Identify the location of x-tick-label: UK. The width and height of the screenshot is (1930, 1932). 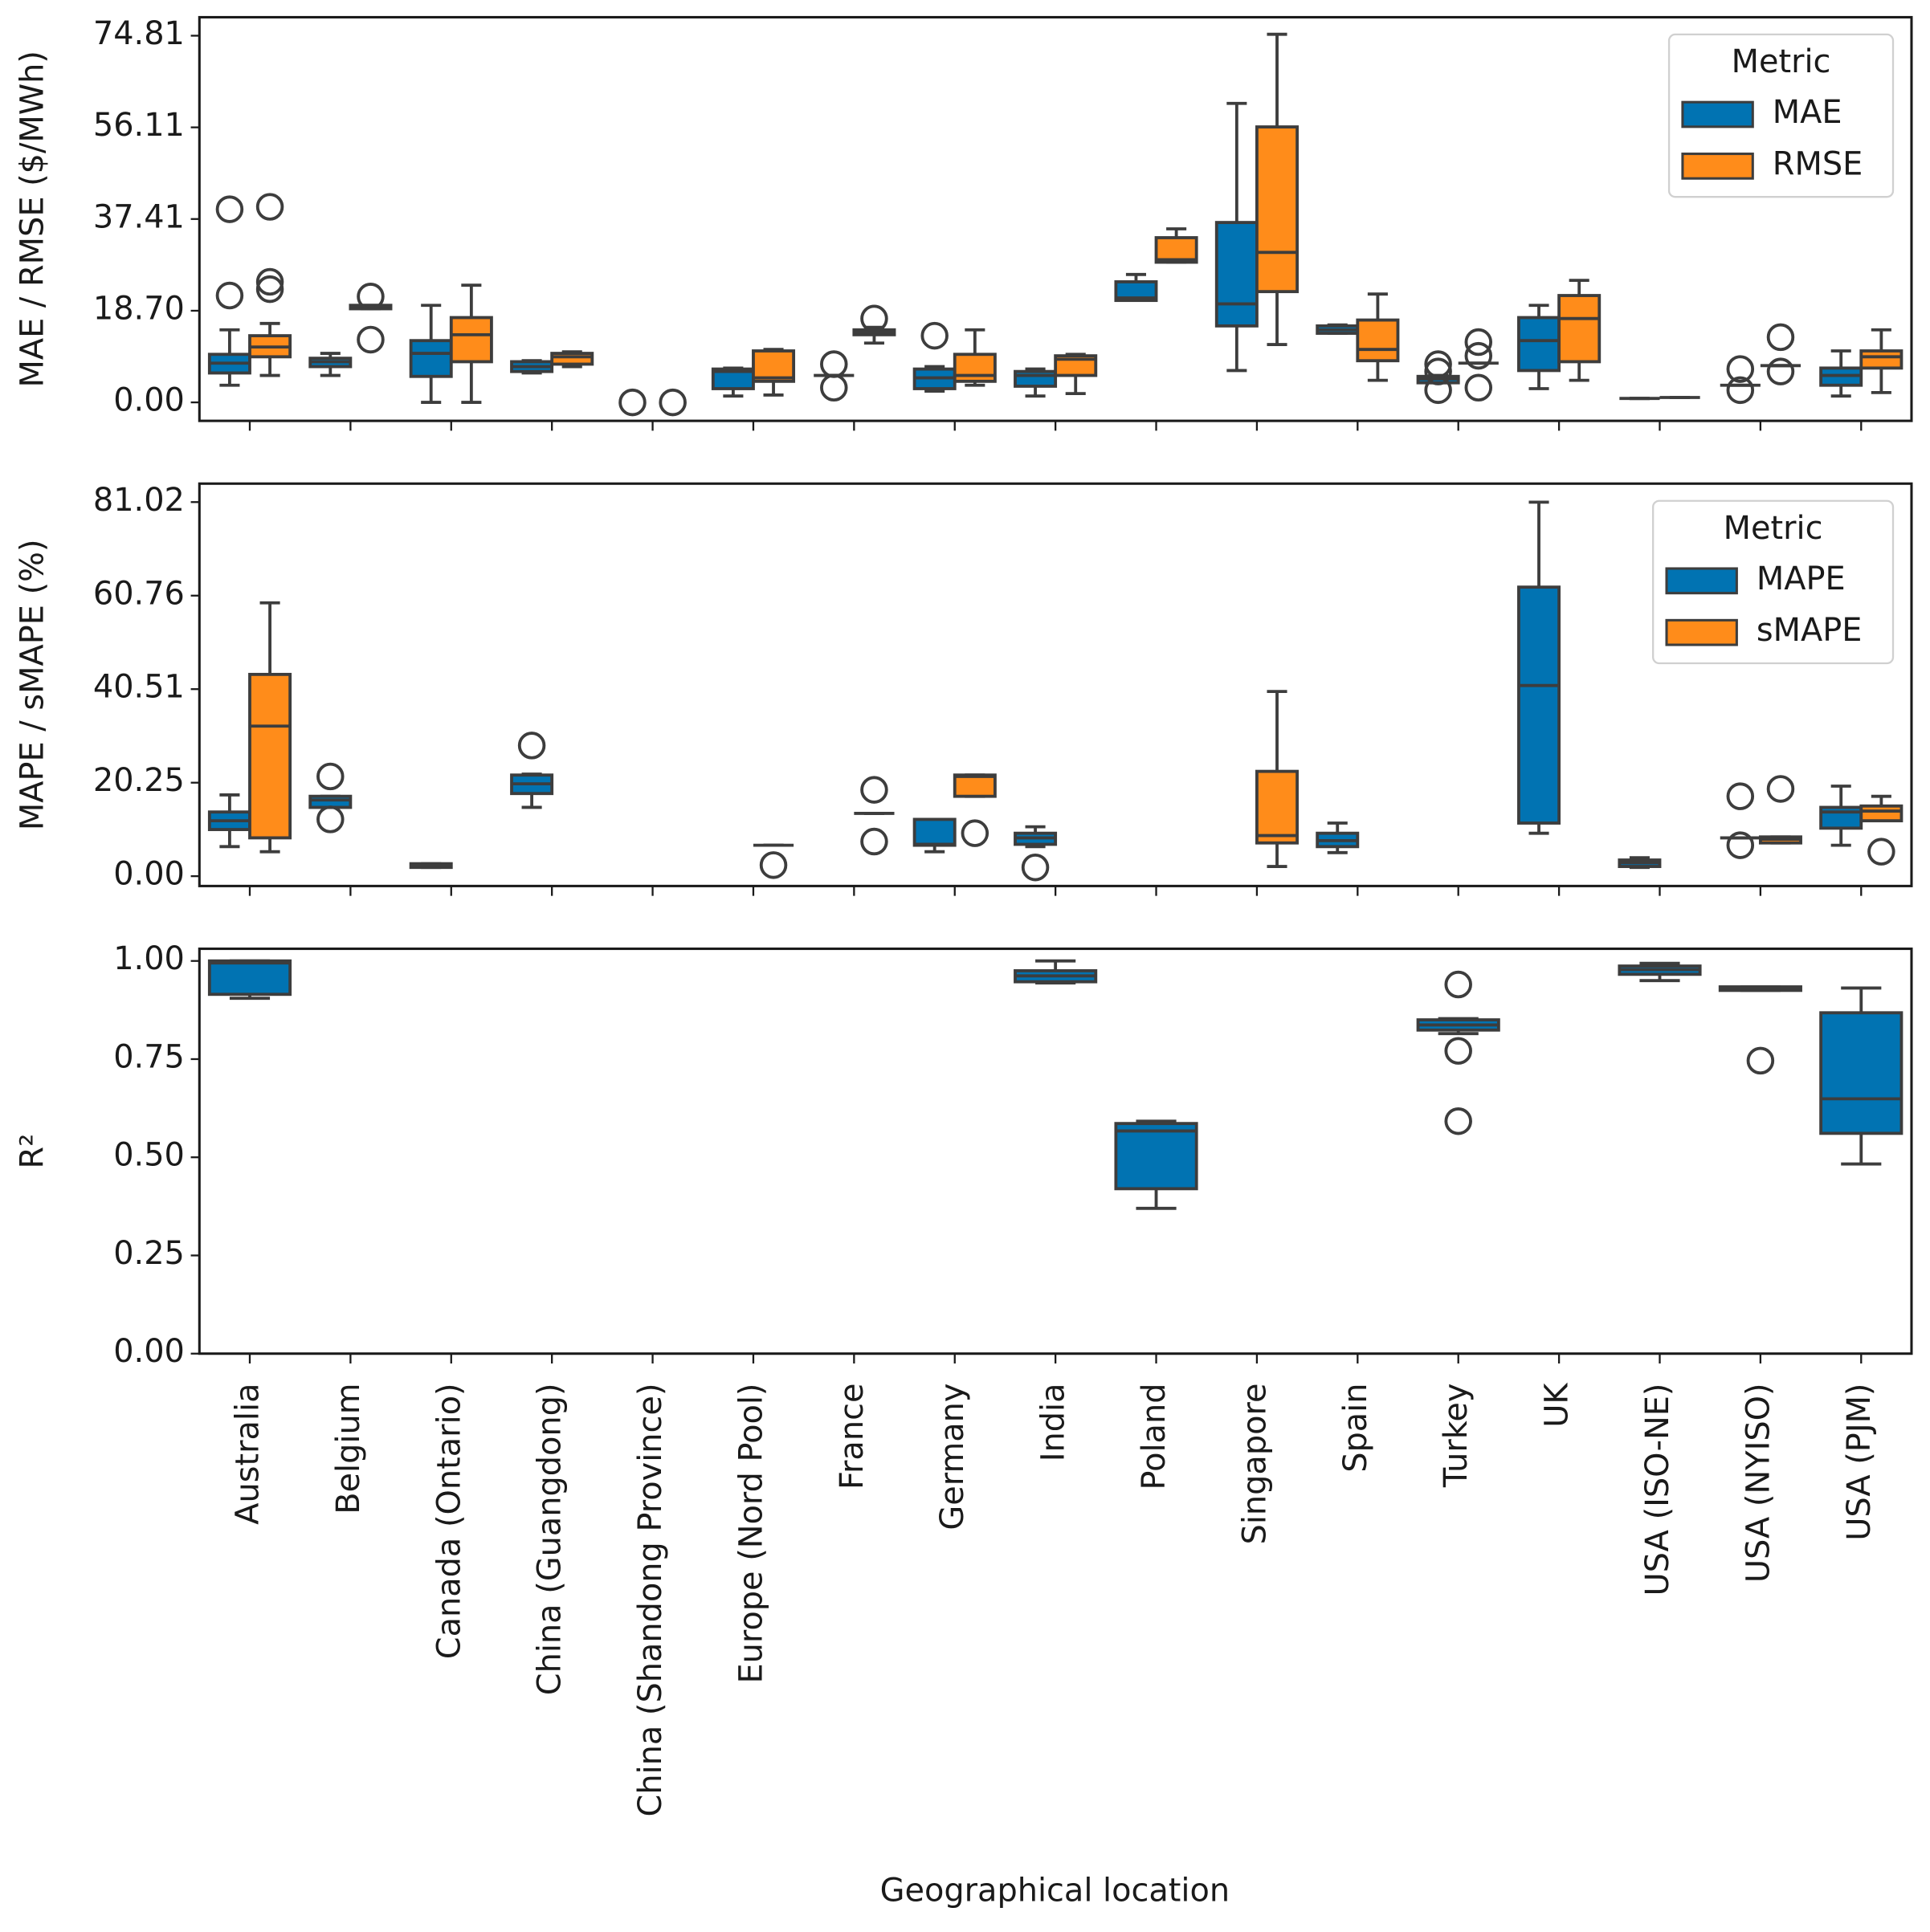
(1557, 1405).